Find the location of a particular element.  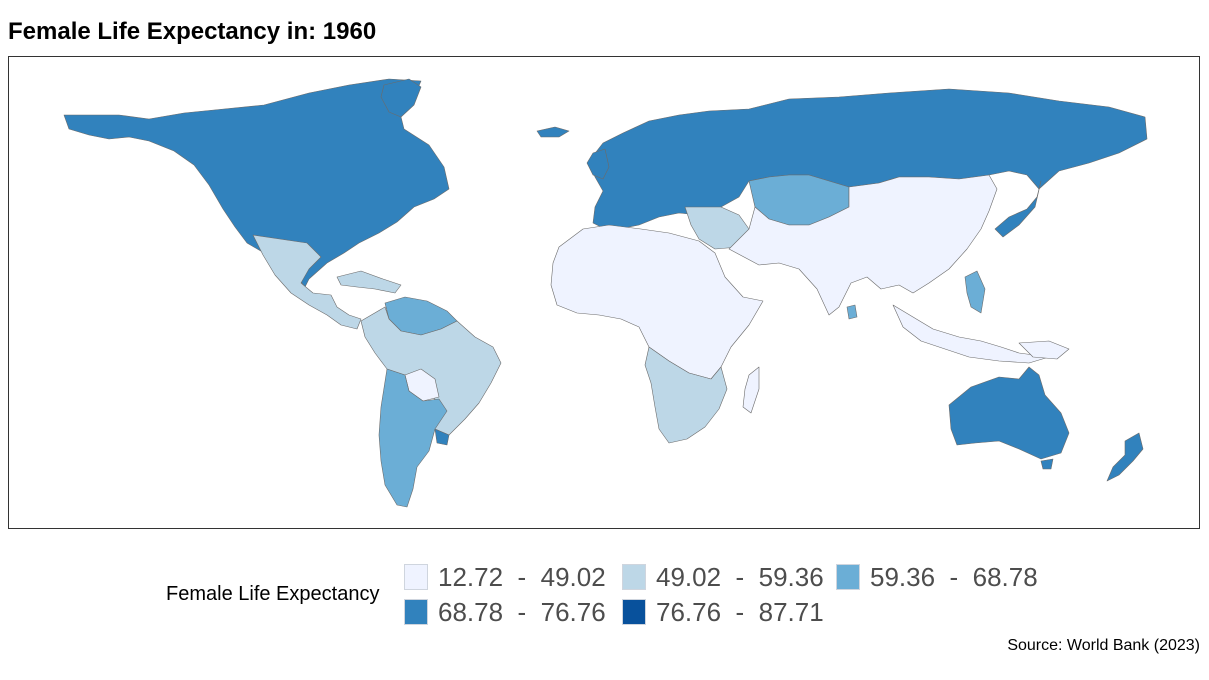

legend-item-class-2: 49.02 - 59.36 is located at coordinates (723, 576).